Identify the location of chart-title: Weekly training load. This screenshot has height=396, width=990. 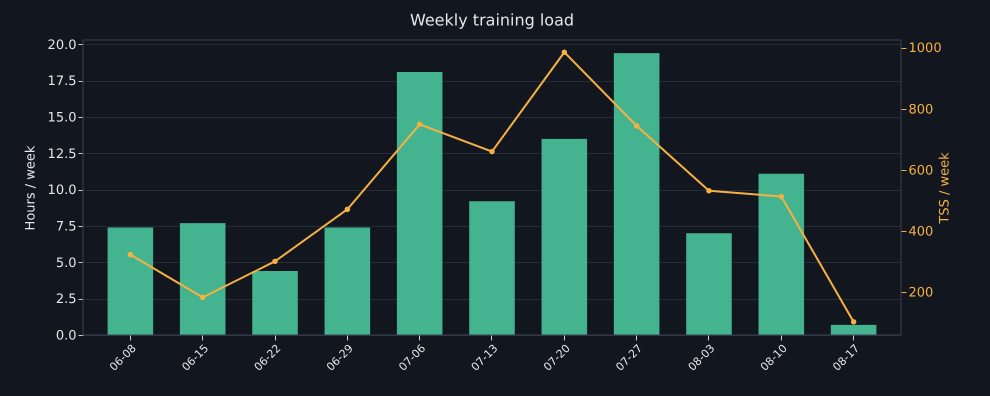
(492, 20).